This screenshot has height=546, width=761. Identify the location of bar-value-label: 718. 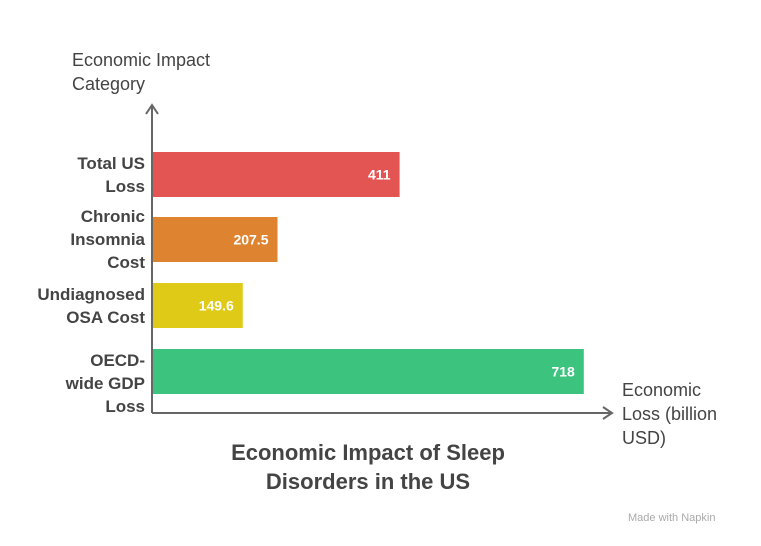
(563, 372).